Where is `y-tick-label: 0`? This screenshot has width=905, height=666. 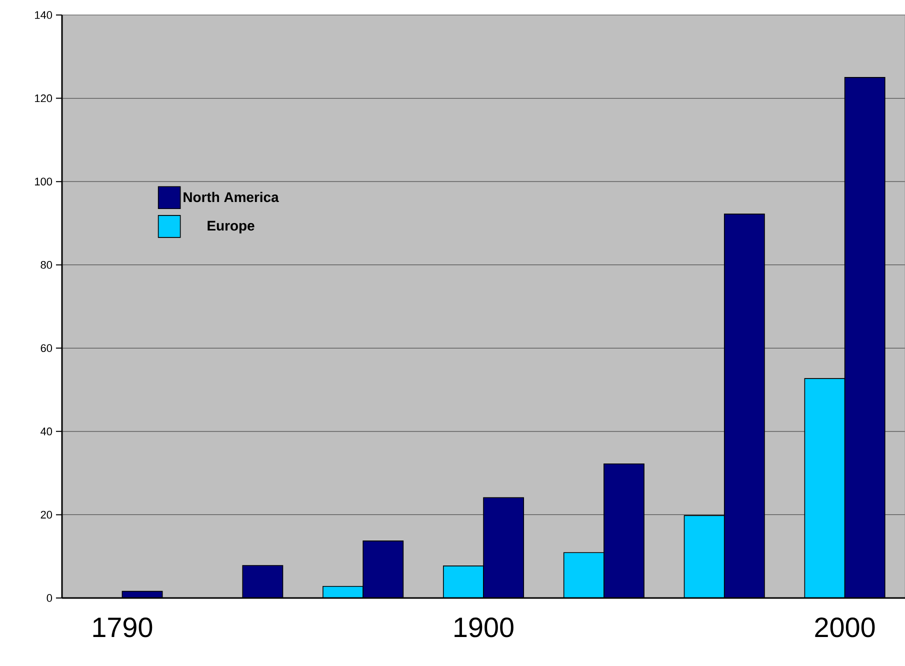
y-tick-label: 0 is located at coordinates (49, 598).